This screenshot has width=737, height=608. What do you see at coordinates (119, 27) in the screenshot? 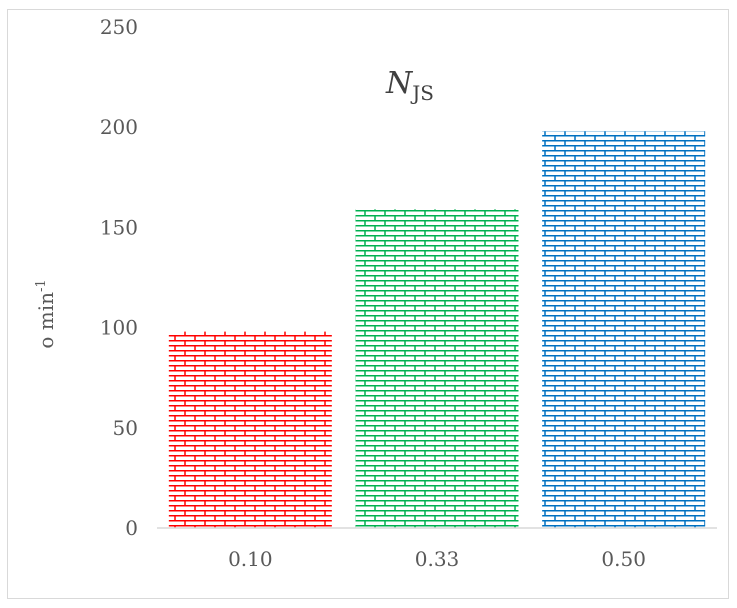
I see `y-tick-label: 250` at bounding box center [119, 27].